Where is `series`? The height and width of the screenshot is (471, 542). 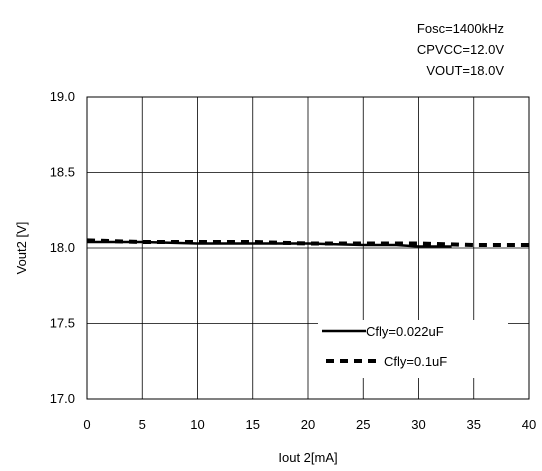
series is located at coordinates (307, 243).